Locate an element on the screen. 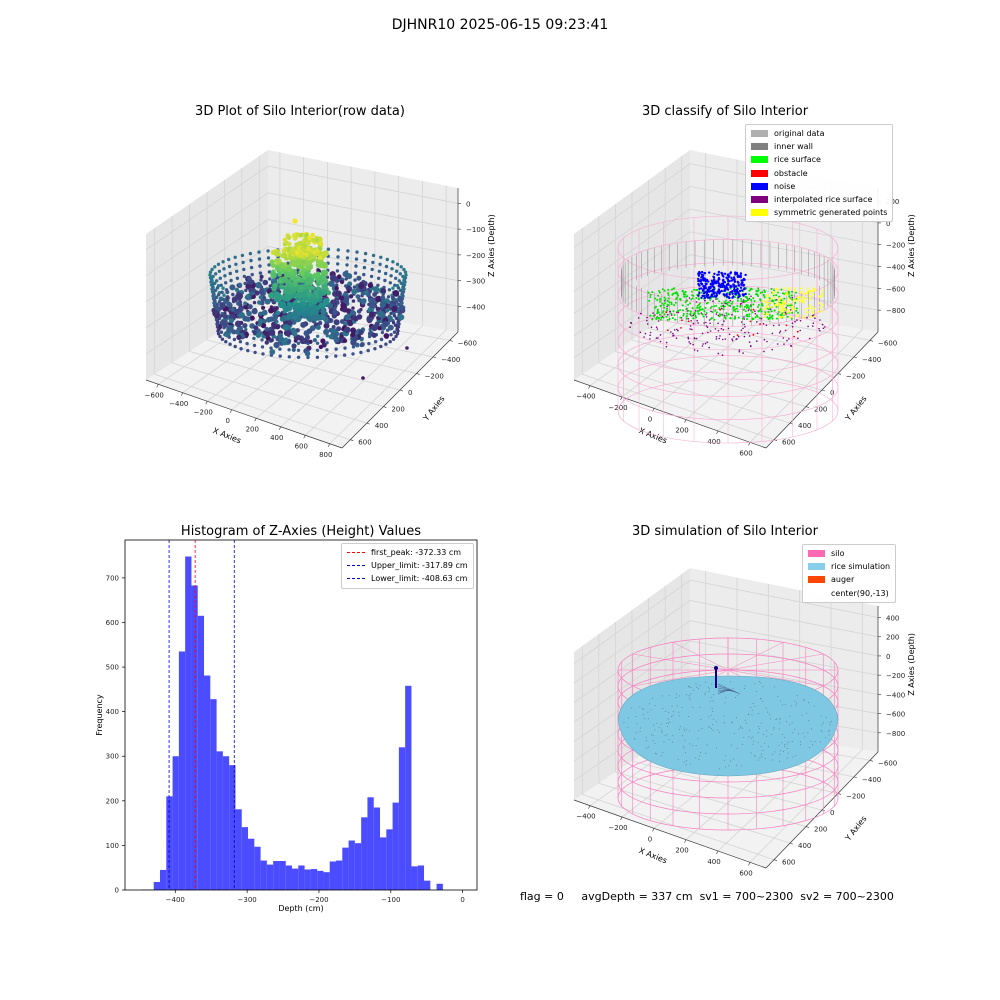 The image size is (1000, 1000). legend-label: silo is located at coordinates (838, 554).